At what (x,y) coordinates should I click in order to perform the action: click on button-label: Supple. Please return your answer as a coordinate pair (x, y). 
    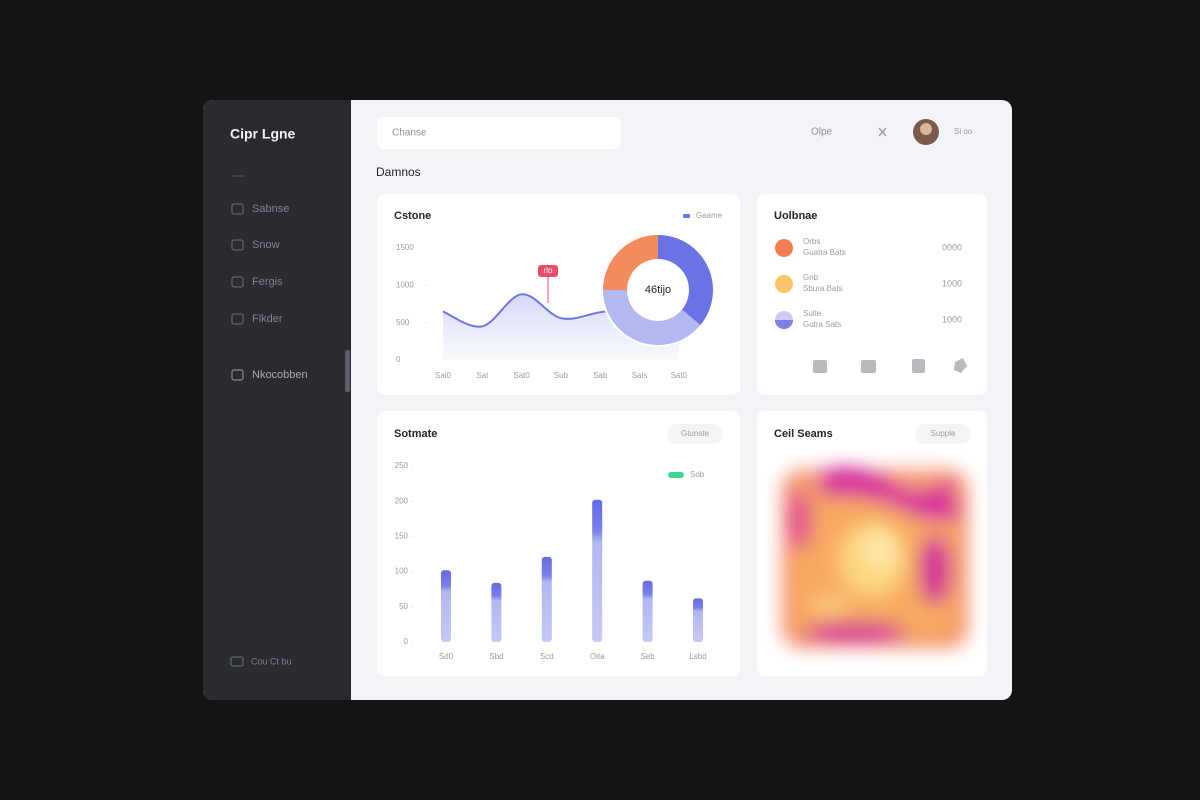
    Looking at the image, I should click on (943, 433).